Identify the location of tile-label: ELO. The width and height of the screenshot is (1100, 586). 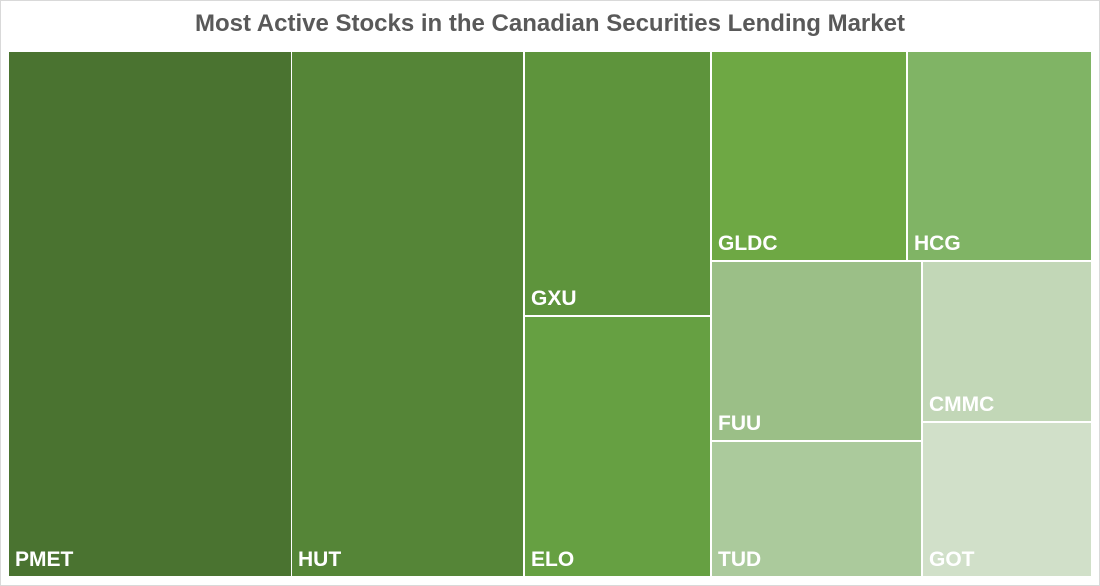
(553, 559).